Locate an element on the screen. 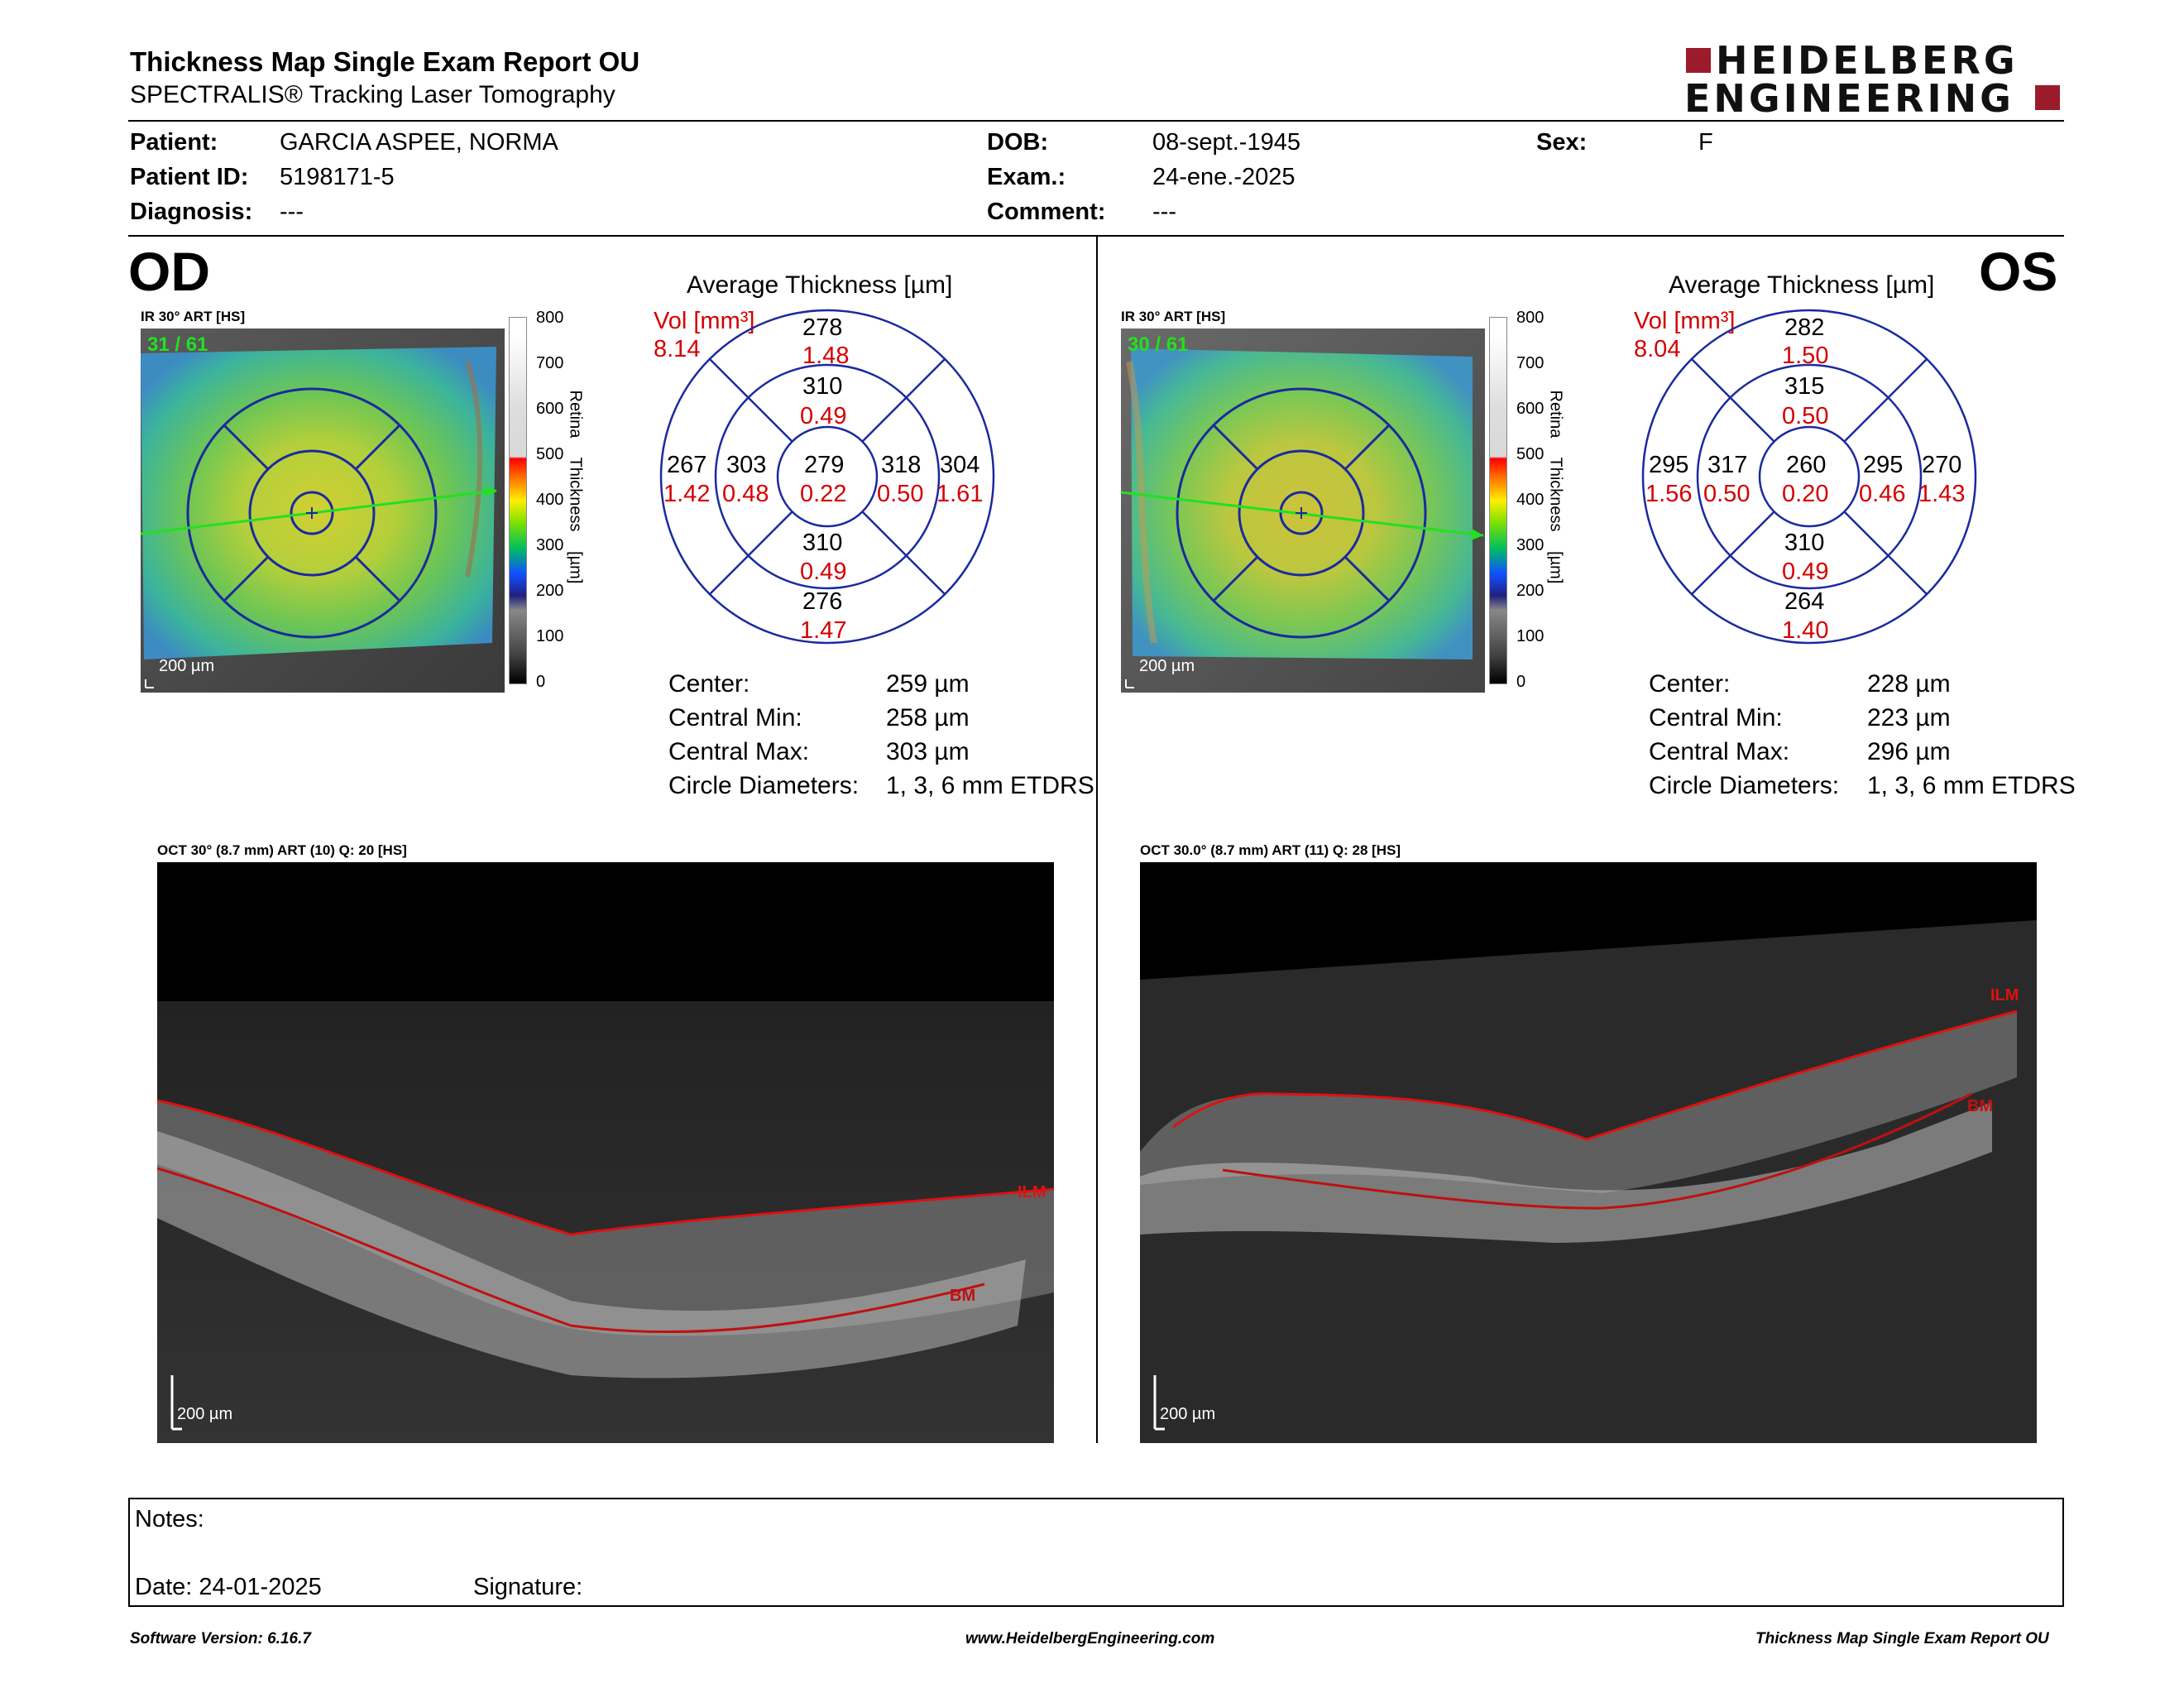  comment-value: --- is located at coordinates (1164, 212).